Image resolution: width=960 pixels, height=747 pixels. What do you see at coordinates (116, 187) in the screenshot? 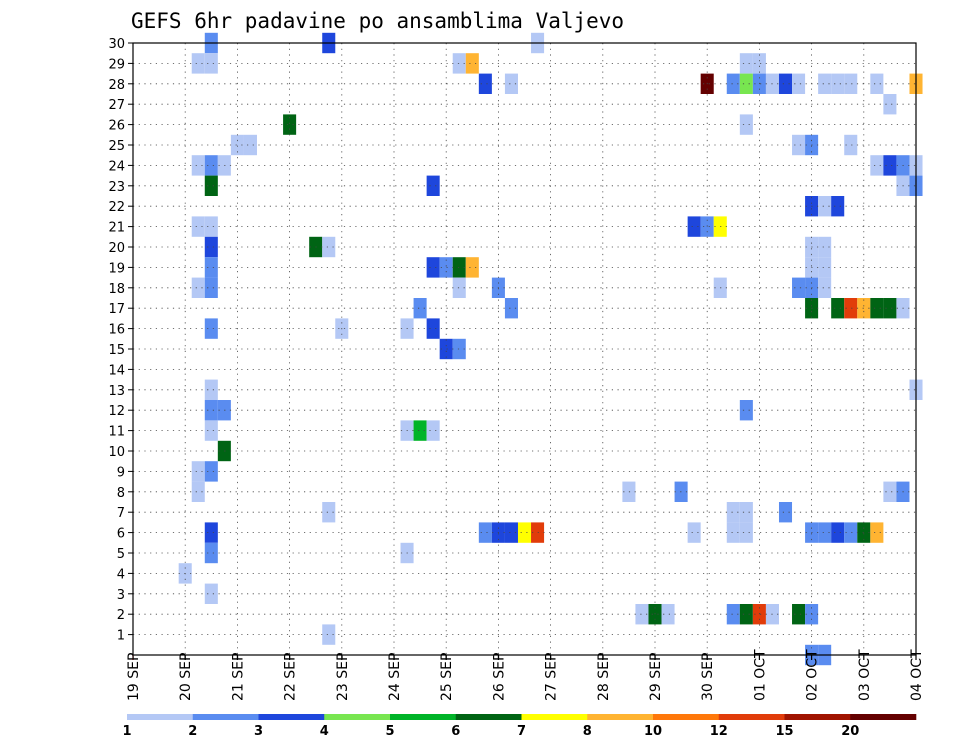
I see `y-tick-label: 23` at bounding box center [116, 187].